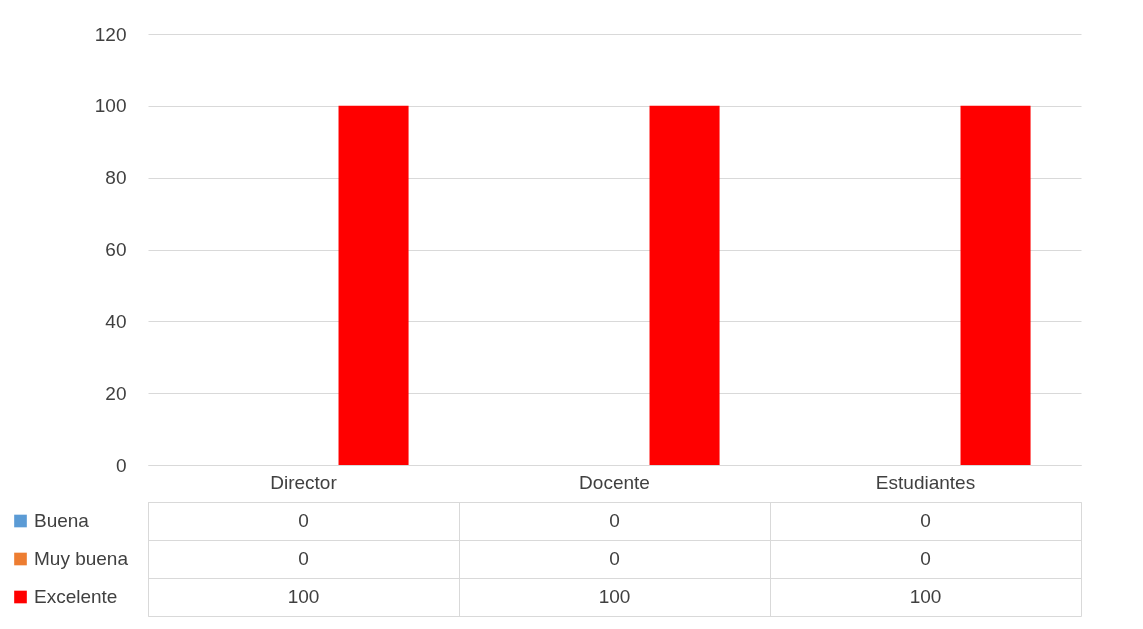 This screenshot has width=1143, height=629. Describe the element at coordinates (121, 465) in the screenshot. I see `y-tick-label: 0` at that location.